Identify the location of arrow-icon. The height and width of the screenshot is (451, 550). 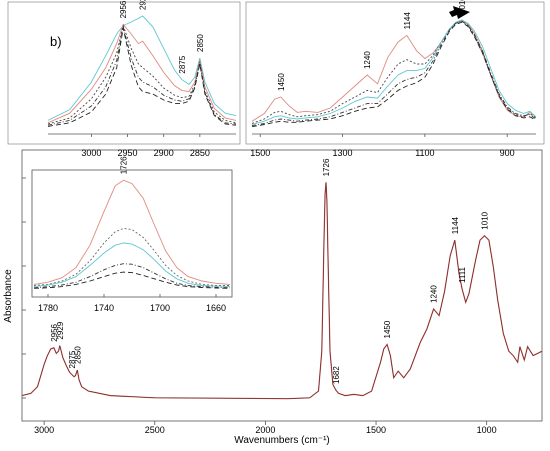
(459, 12).